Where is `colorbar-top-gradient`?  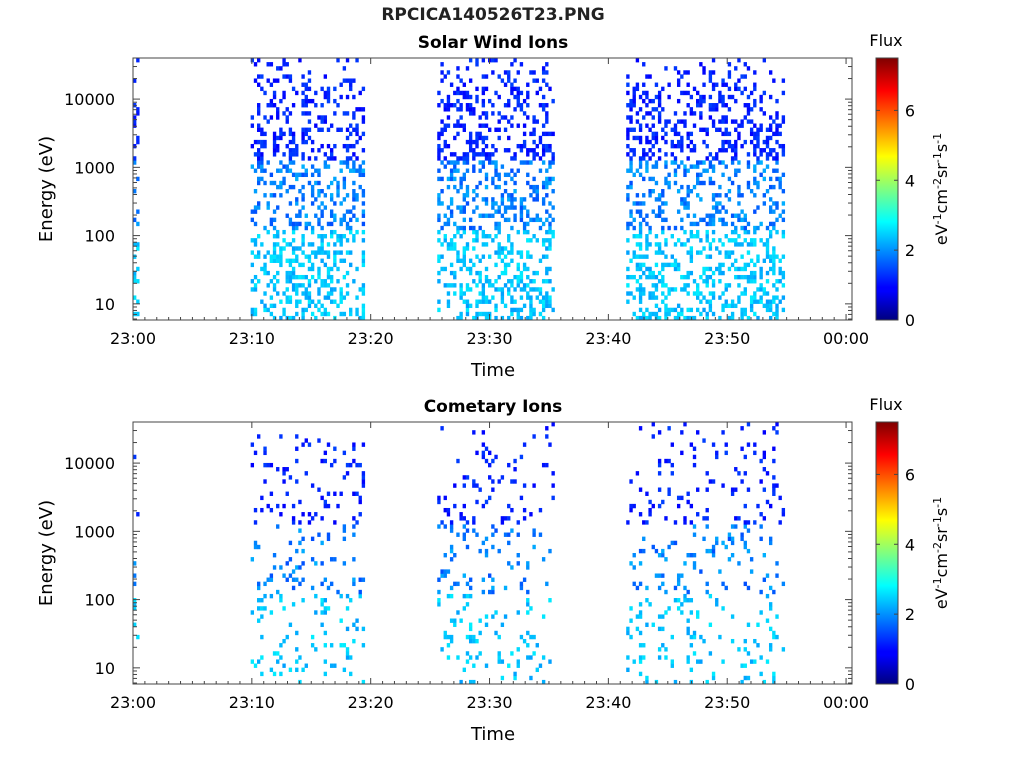 colorbar-top-gradient is located at coordinates (887, 189).